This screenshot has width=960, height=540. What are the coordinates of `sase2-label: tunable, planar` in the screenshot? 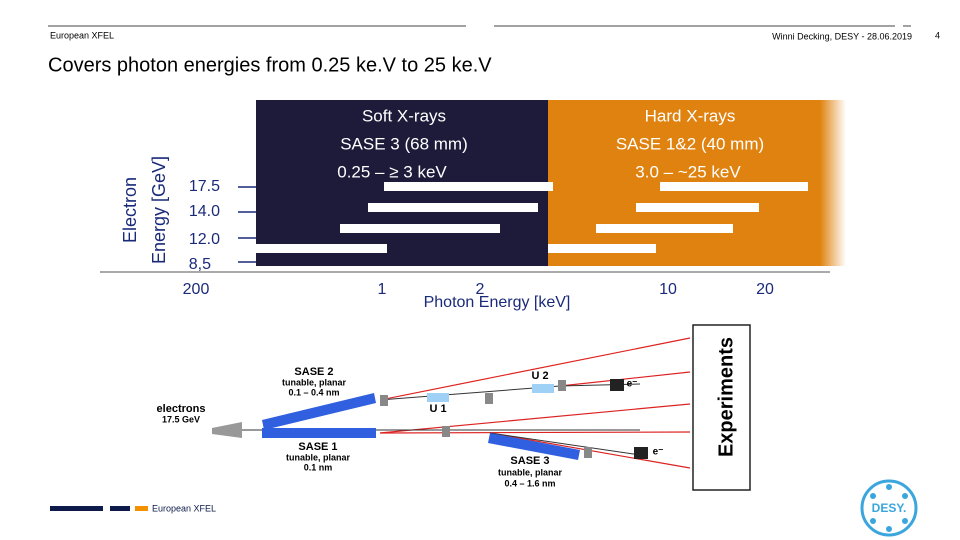 It's located at (314, 382).